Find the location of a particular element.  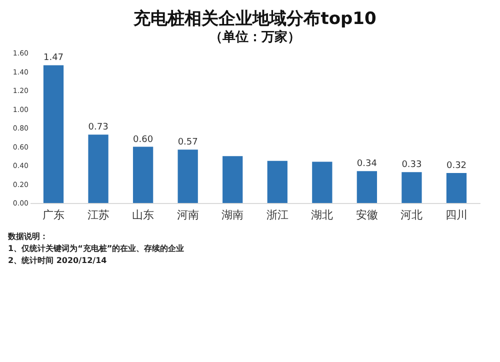

text: 数据说明： is located at coordinates (27, 236).